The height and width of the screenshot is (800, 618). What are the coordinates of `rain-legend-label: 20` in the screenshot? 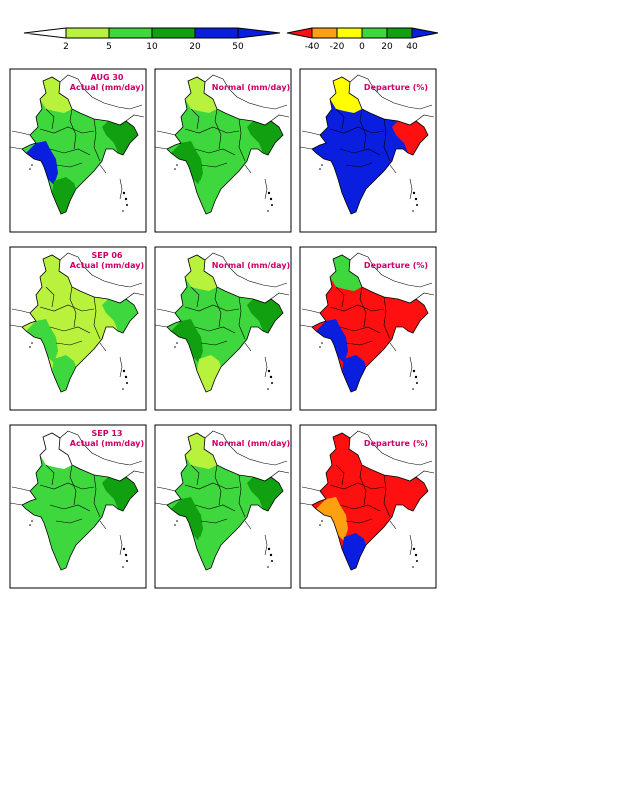 It's located at (195, 47).